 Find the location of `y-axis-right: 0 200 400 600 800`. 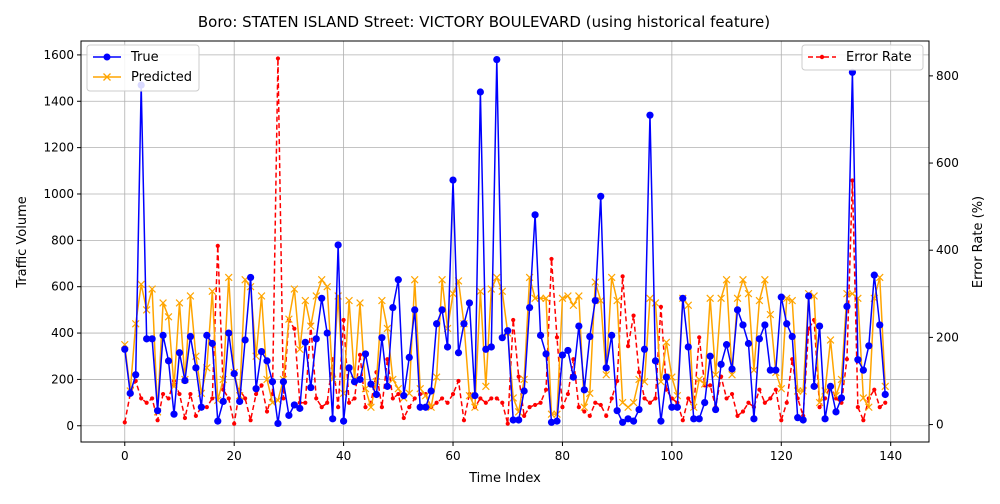

y-axis-right: 0 200 400 600 800 is located at coordinates (944, 250).